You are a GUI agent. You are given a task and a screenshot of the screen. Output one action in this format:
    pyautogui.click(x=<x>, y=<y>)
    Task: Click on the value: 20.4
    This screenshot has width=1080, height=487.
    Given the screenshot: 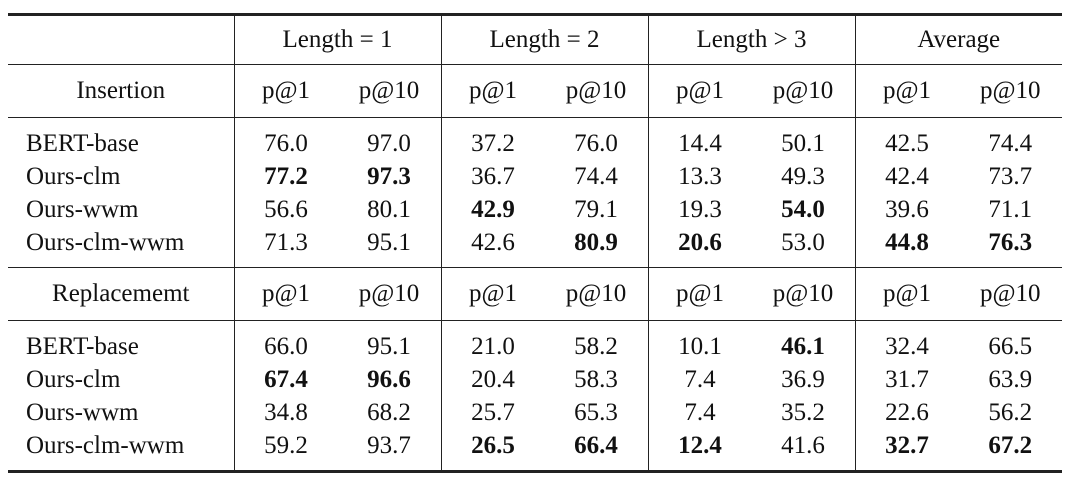 What is the action you would take?
    pyautogui.click(x=493, y=379)
    